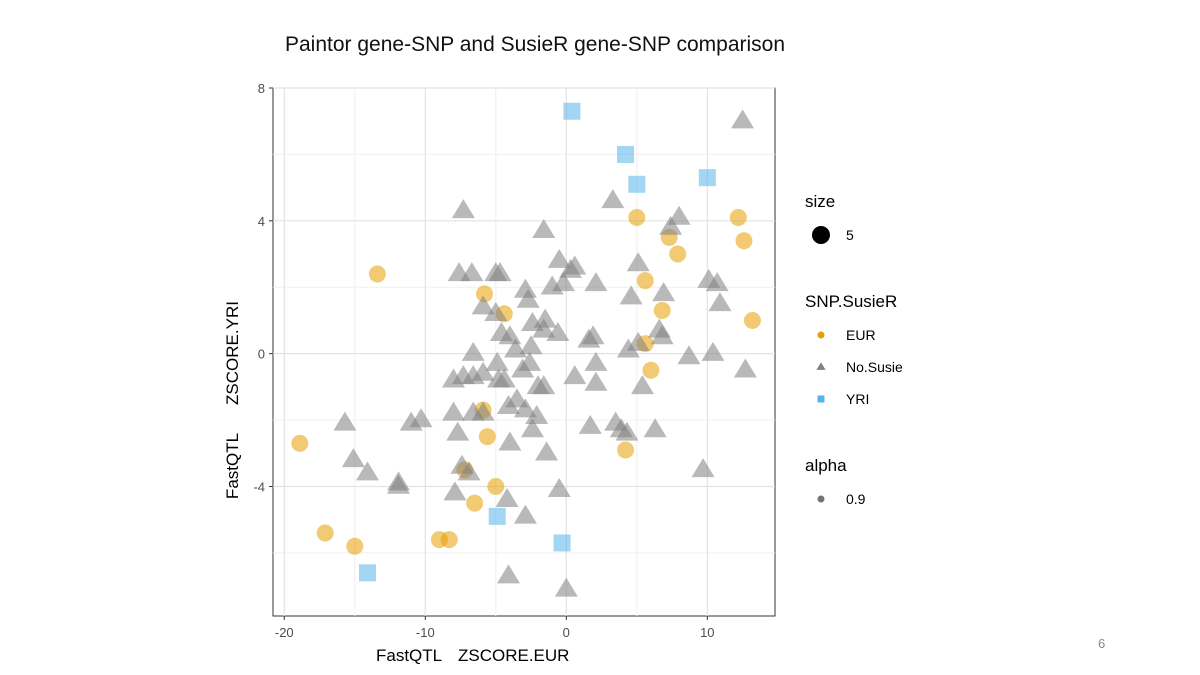  Describe the element at coordinates (861, 335) in the screenshot. I see `legend-label: EUR` at that location.